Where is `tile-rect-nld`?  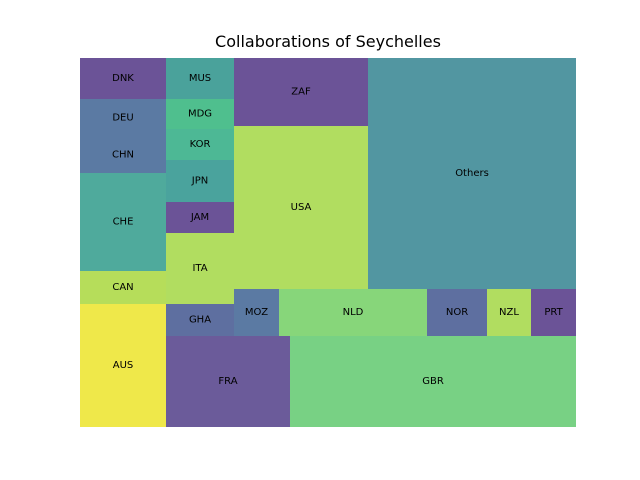
tile-rect-nld is located at coordinates (353, 312).